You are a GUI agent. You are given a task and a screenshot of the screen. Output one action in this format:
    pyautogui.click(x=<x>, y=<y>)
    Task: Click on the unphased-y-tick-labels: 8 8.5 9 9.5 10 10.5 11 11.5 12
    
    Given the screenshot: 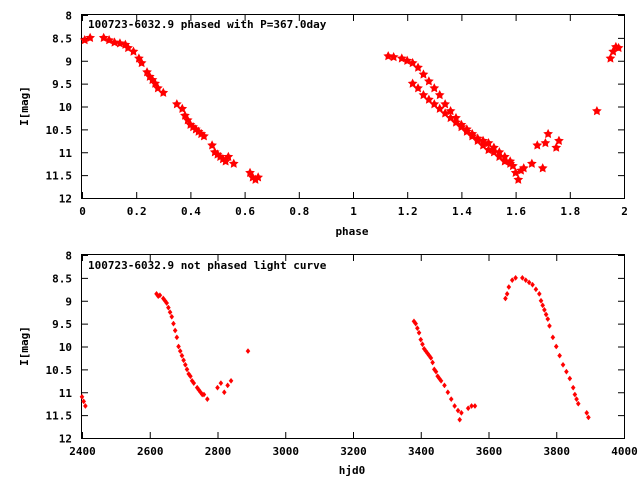 What is the action you would take?
    pyautogui.click(x=59, y=348)
    